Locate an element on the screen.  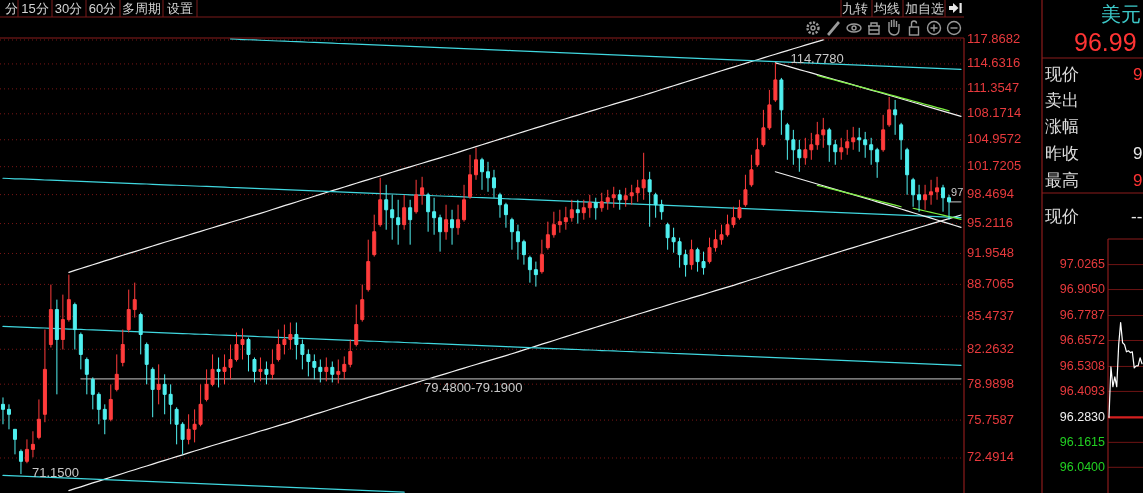
text: 多周期 is located at coordinates (141, 8).